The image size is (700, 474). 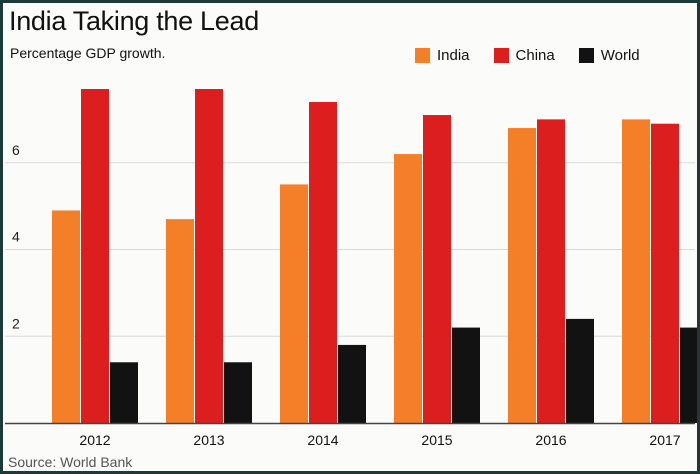 What do you see at coordinates (620, 55) in the screenshot?
I see `legend-label-world: World` at bounding box center [620, 55].